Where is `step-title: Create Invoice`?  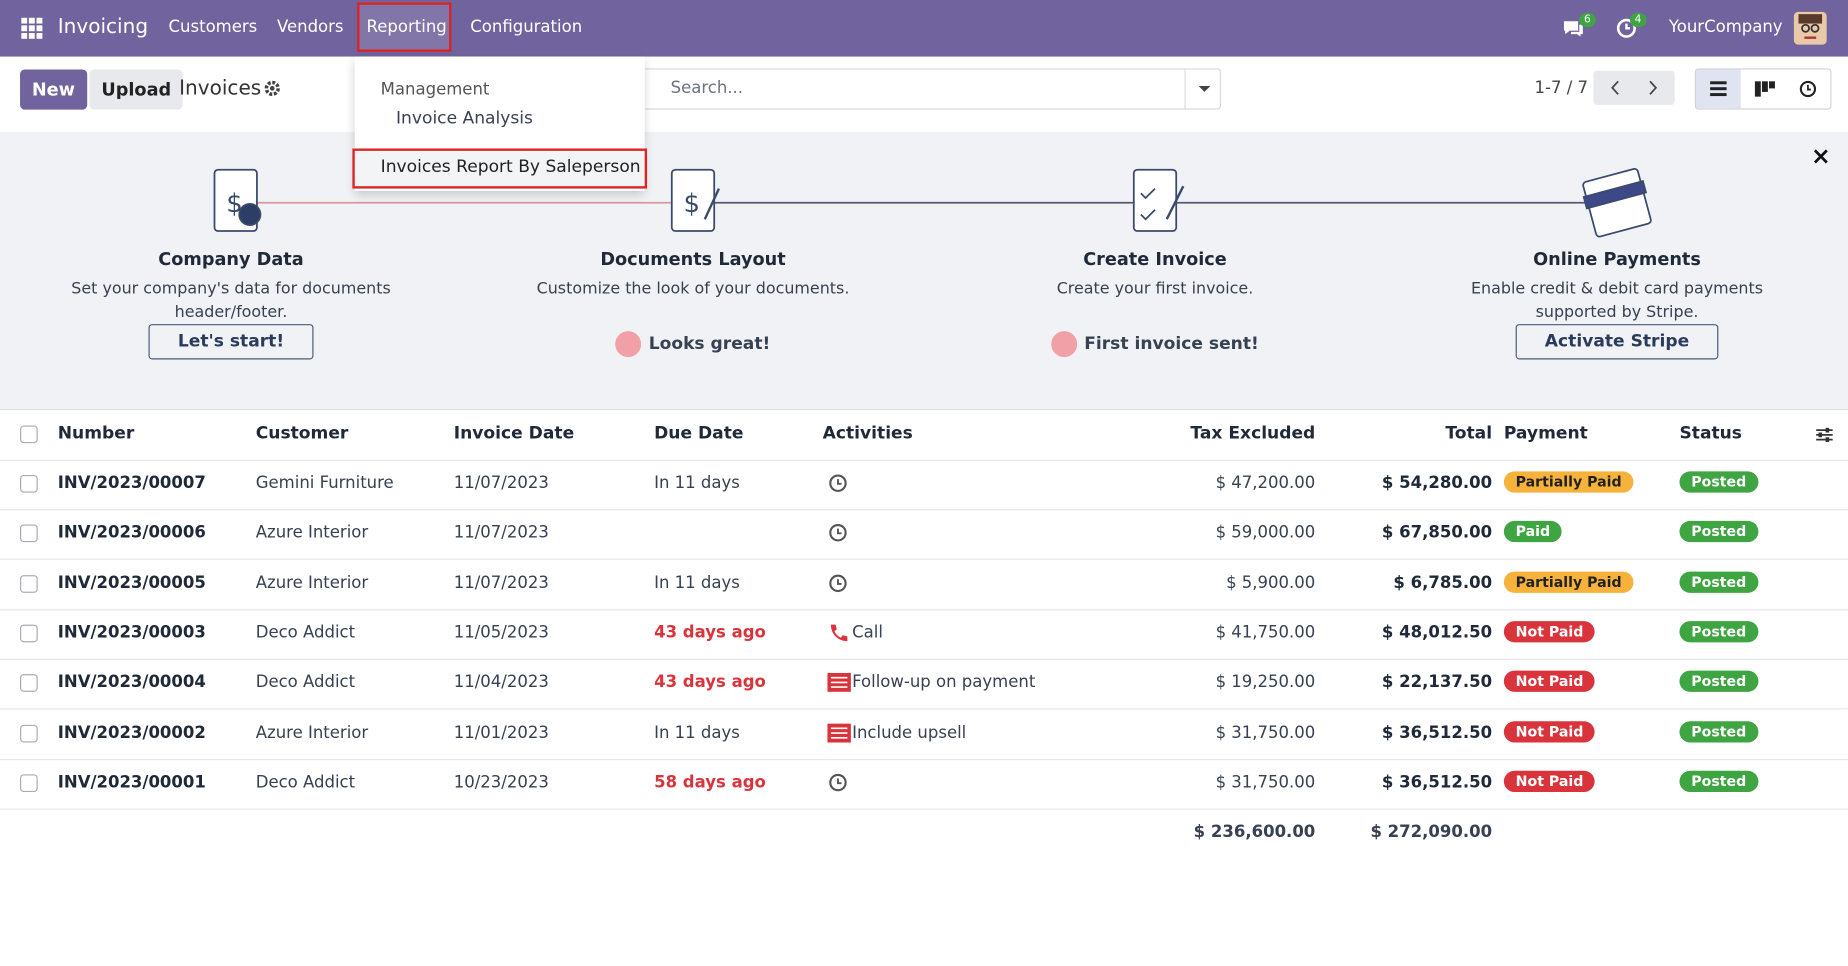
step-title: Create Invoice is located at coordinates (1155, 259).